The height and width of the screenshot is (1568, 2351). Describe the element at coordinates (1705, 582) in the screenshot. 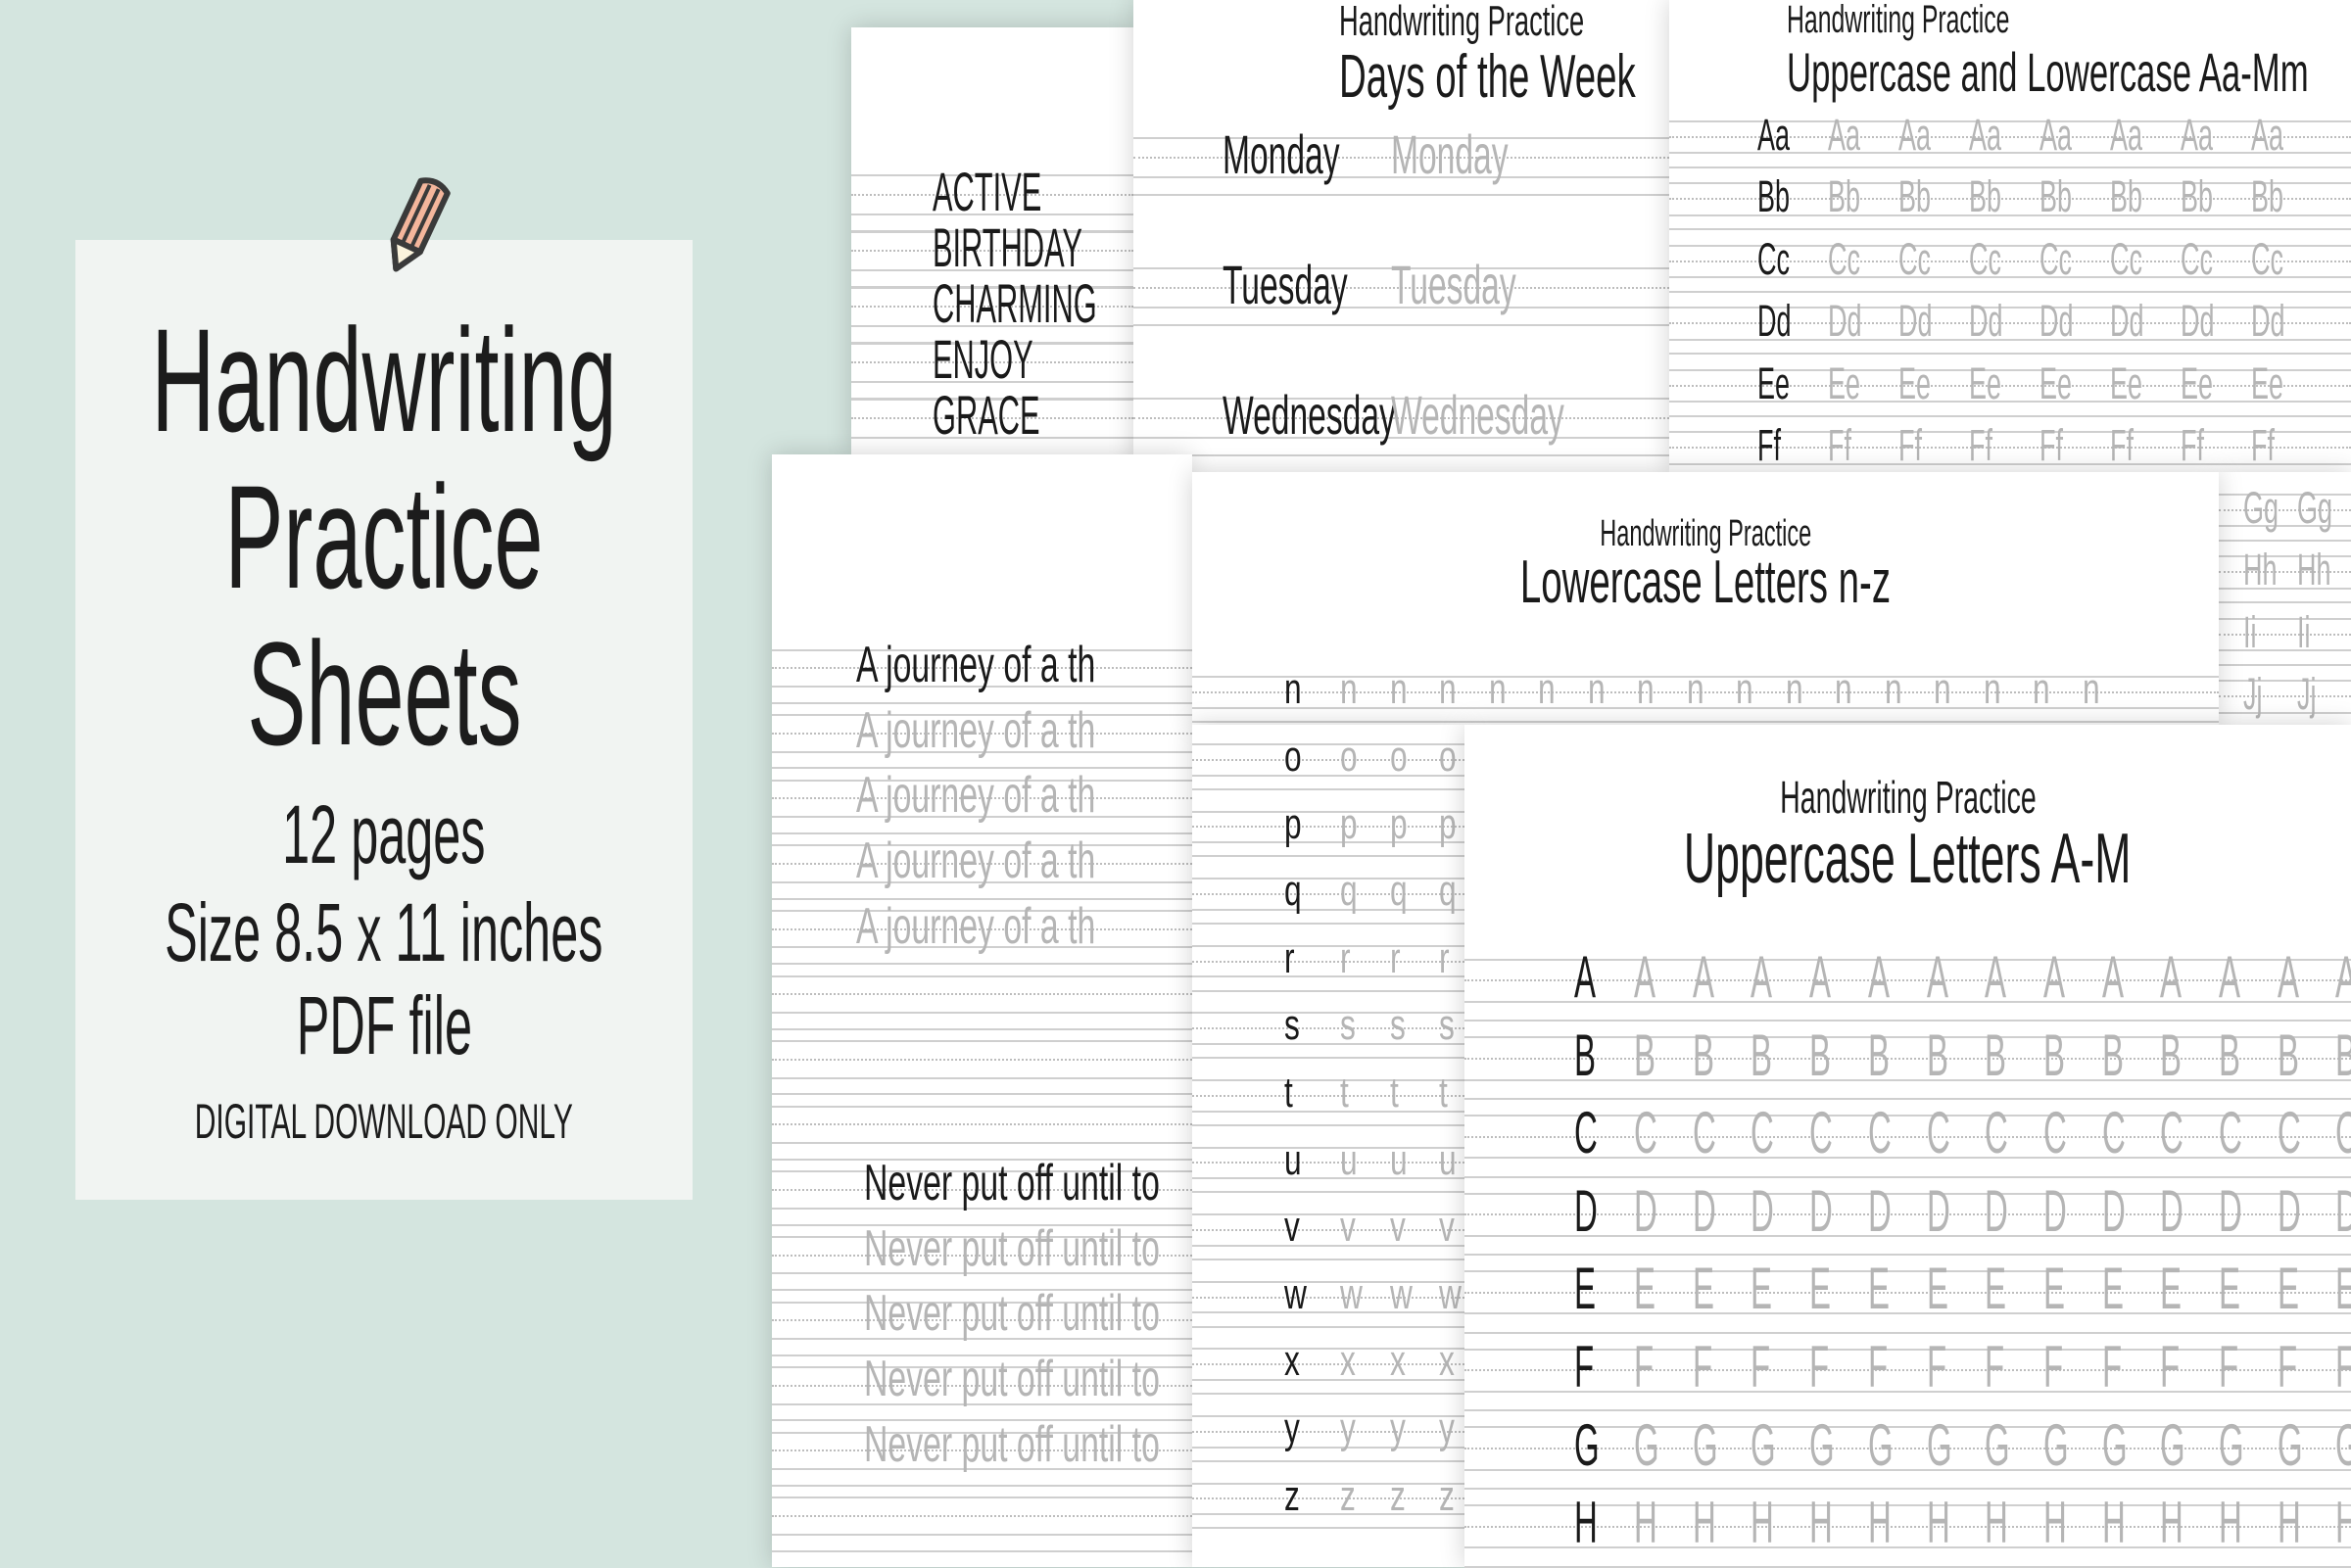

I see `sheet-title: Lowercase Letters n-z` at that location.